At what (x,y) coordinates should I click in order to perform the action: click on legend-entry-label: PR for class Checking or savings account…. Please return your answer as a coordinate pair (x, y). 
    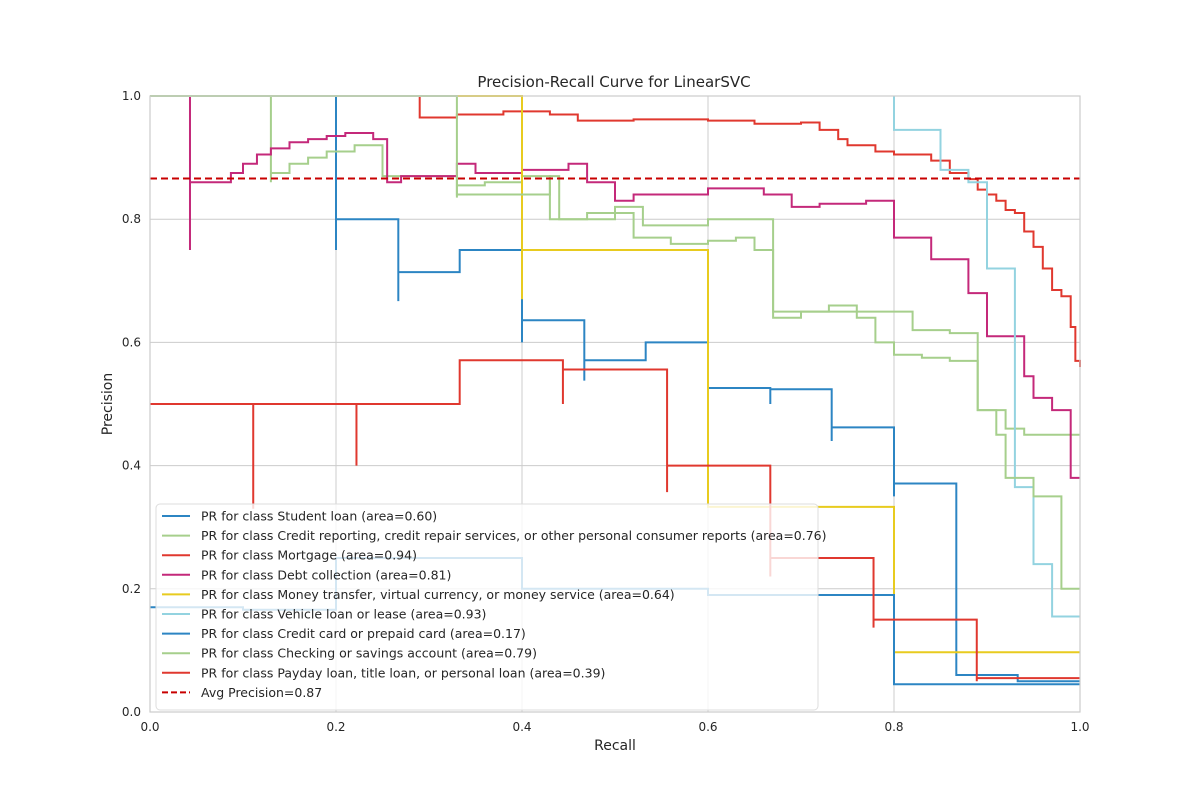
    Looking at the image, I should click on (369, 653).